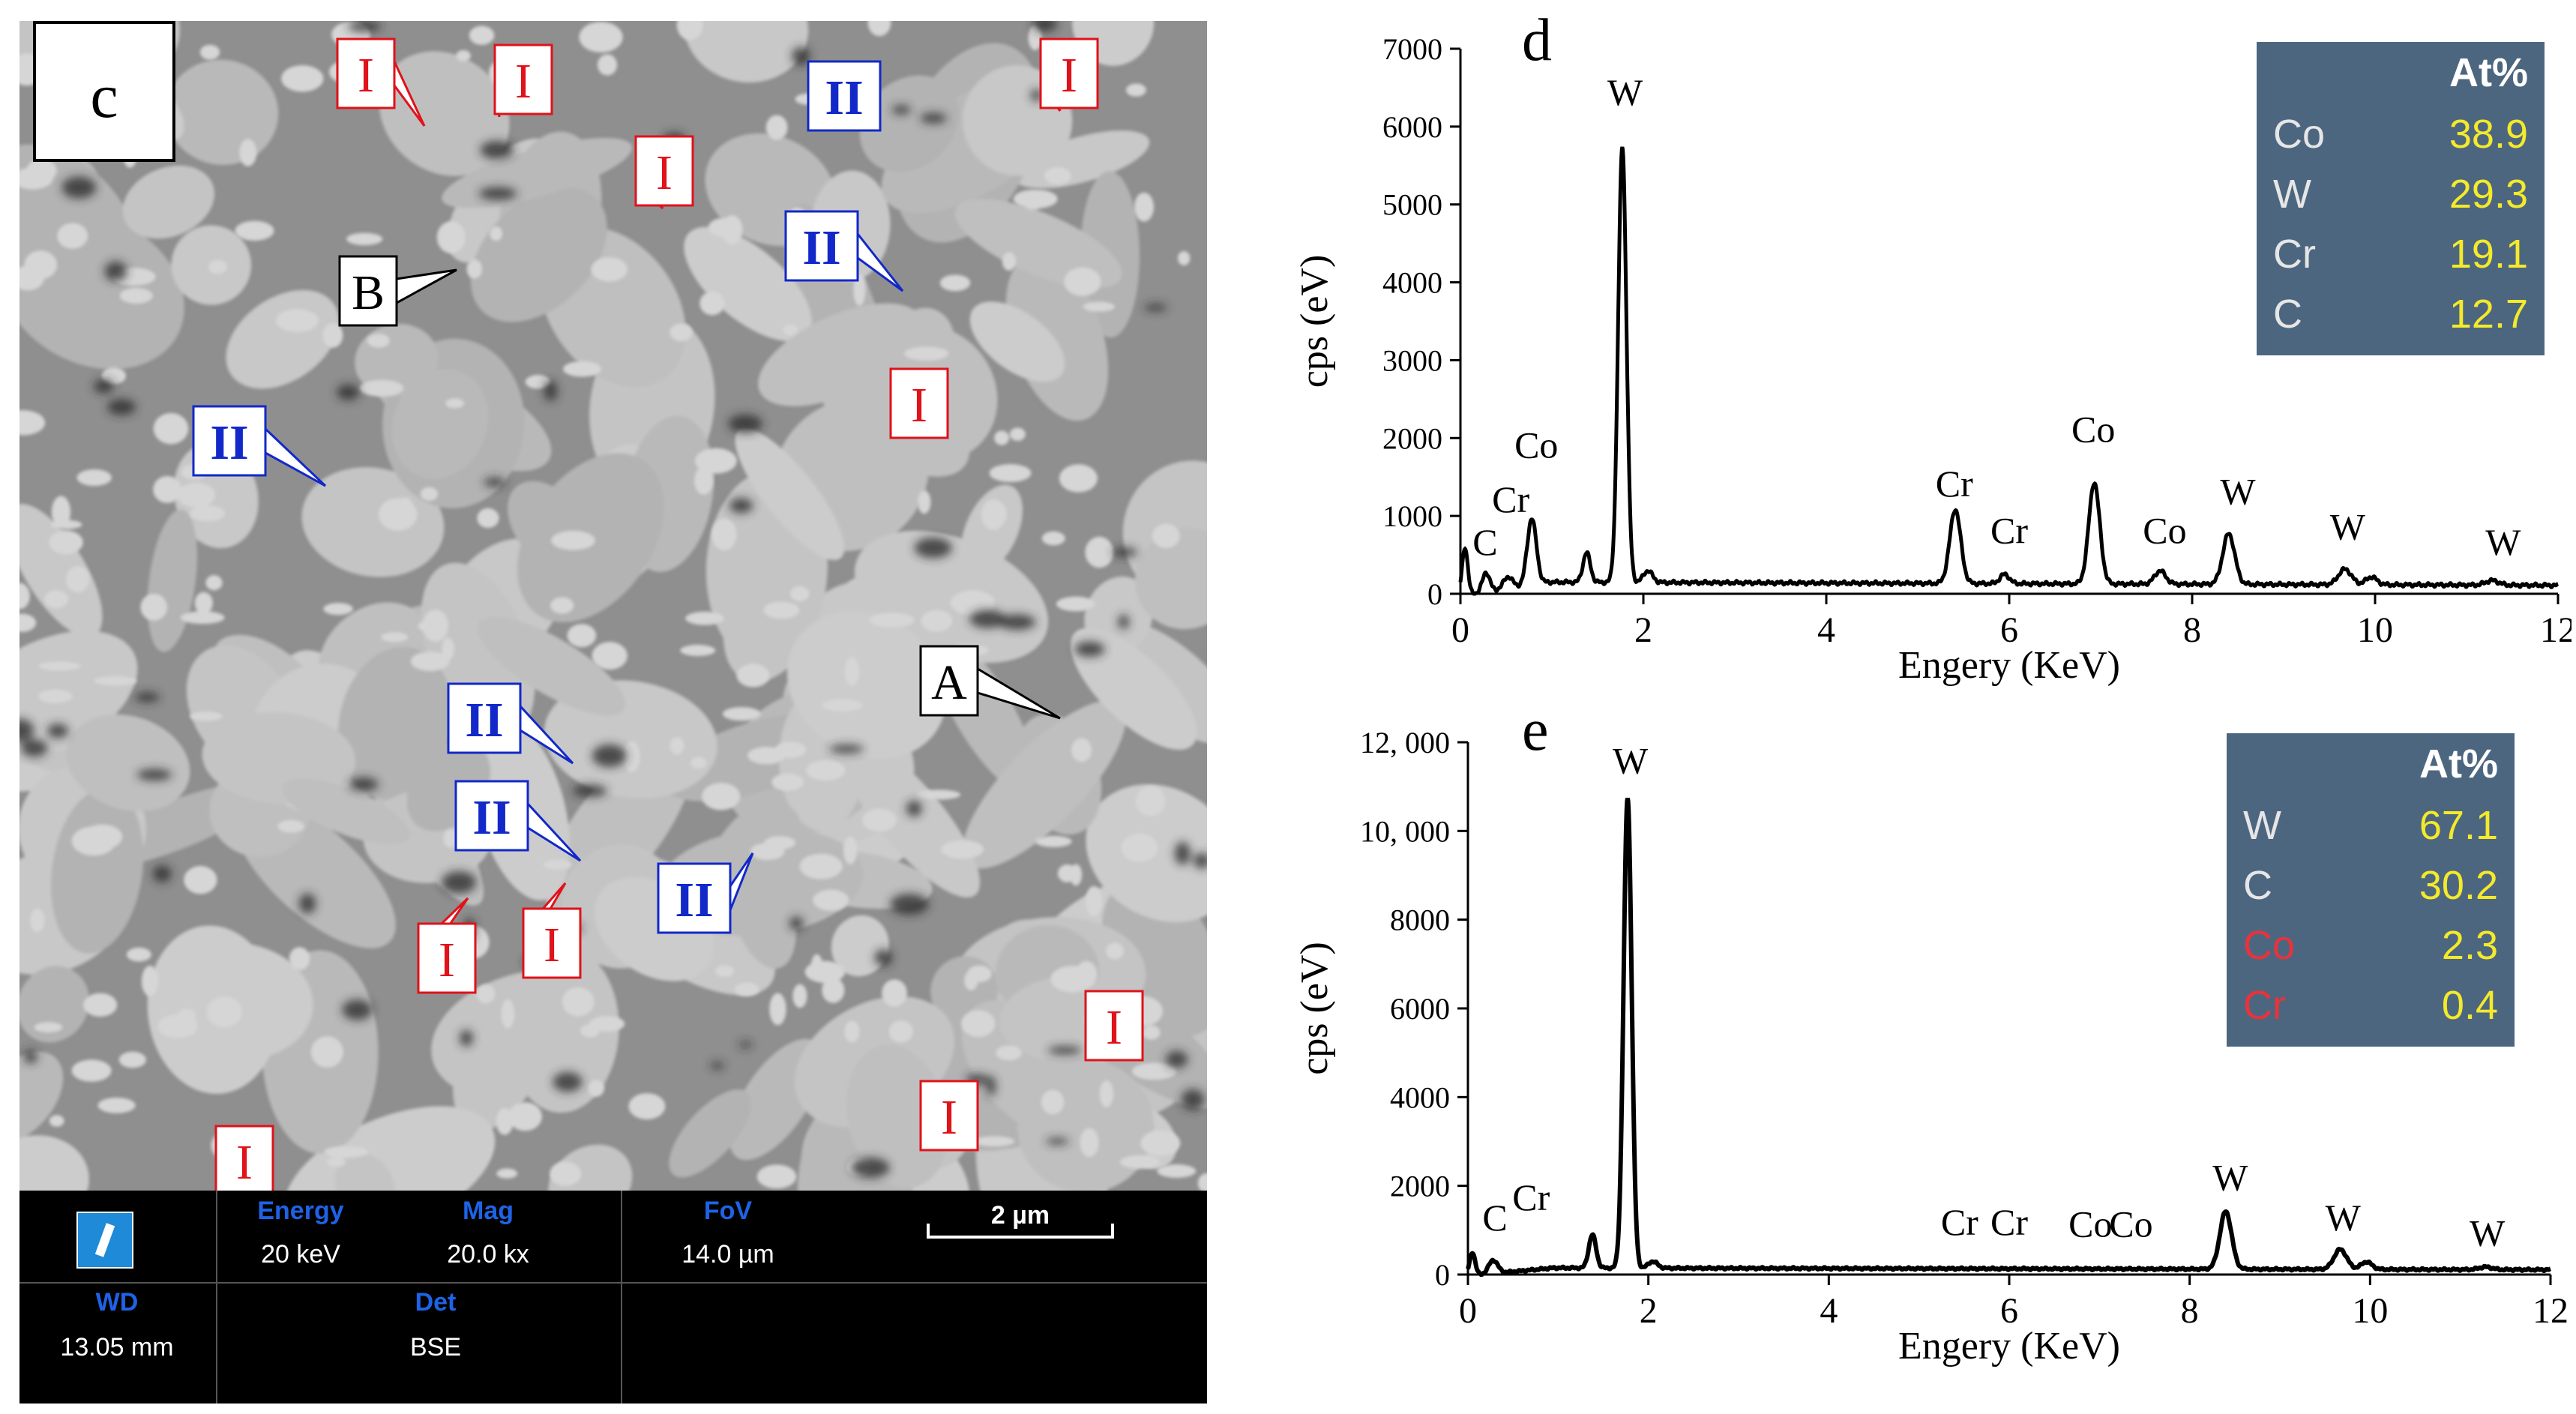 The image size is (2576, 1414). What do you see at coordinates (2556, 630) in the screenshot?
I see `x-tick-label: 12` at bounding box center [2556, 630].